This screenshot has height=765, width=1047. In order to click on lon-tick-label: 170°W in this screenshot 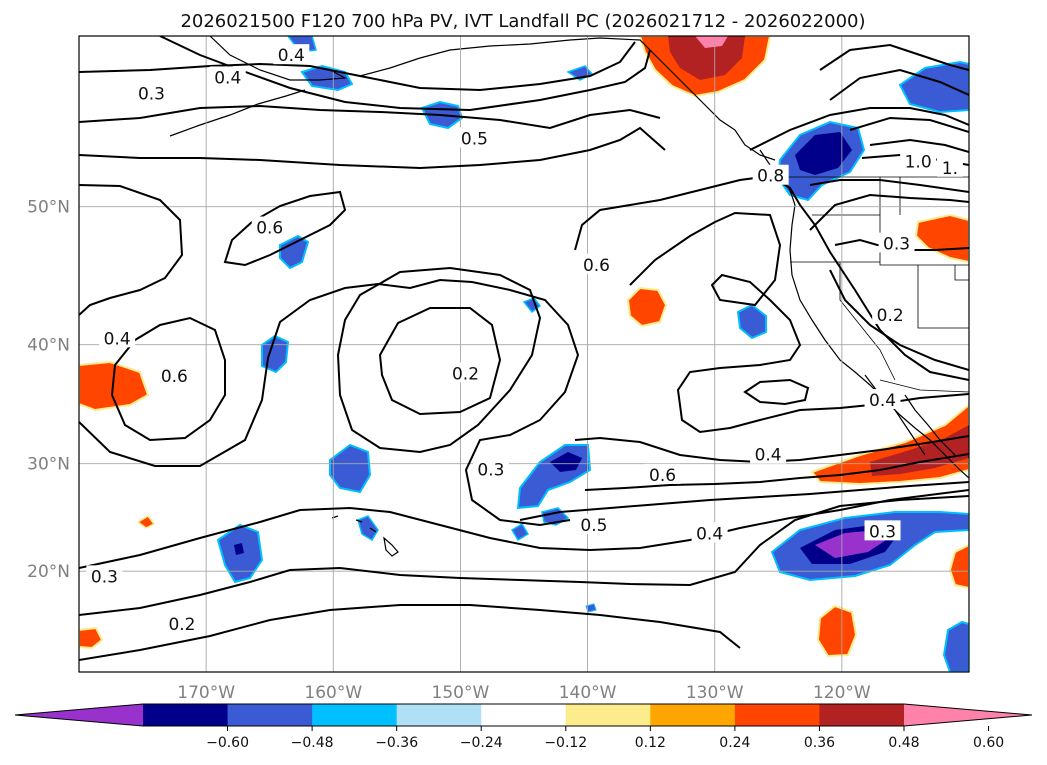, I will do `click(206, 693)`.